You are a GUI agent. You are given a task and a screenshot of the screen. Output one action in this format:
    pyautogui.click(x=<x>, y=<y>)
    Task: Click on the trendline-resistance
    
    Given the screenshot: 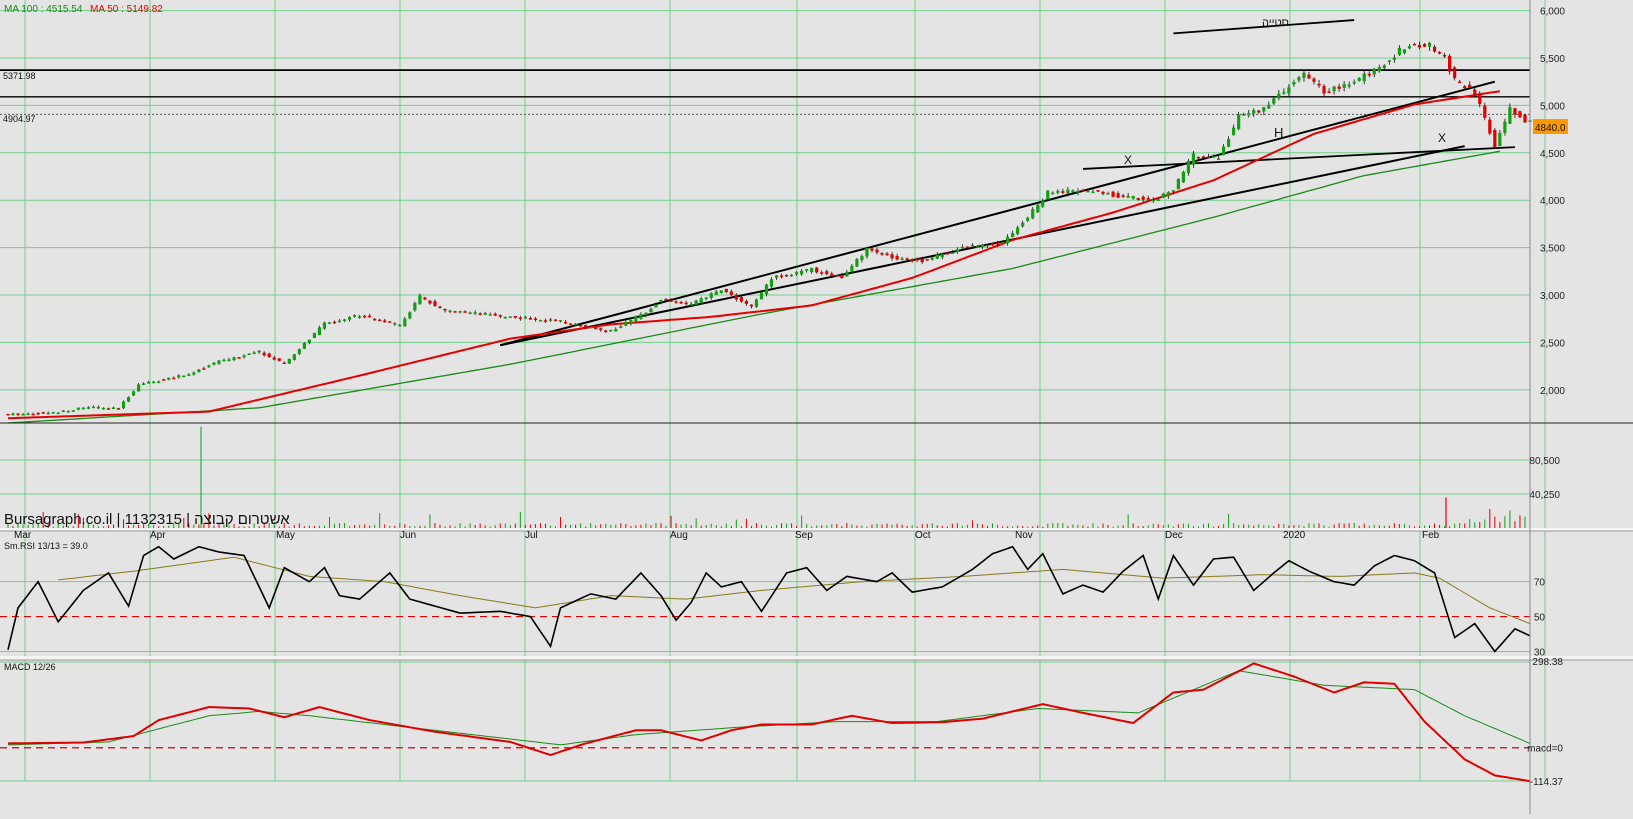 What is the action you would take?
    pyautogui.click(x=1264, y=27)
    